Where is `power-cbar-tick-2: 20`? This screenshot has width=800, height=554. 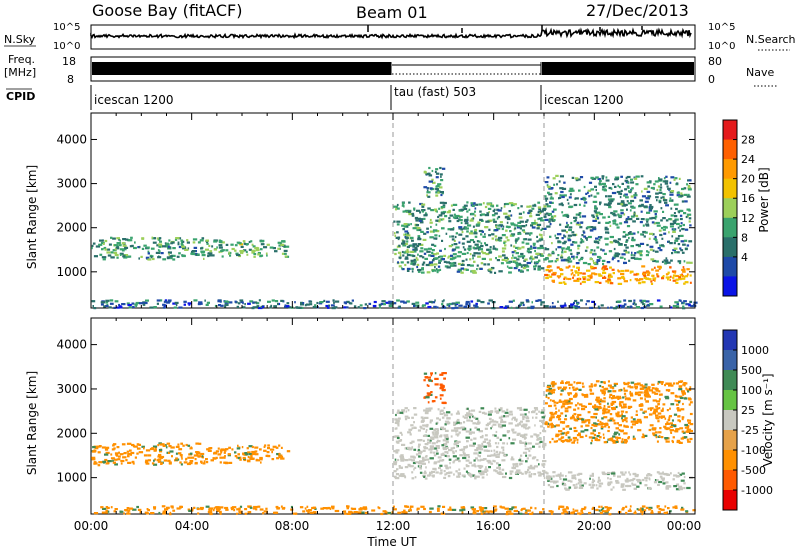 power-cbar-tick-2: 20 is located at coordinates (748, 179).